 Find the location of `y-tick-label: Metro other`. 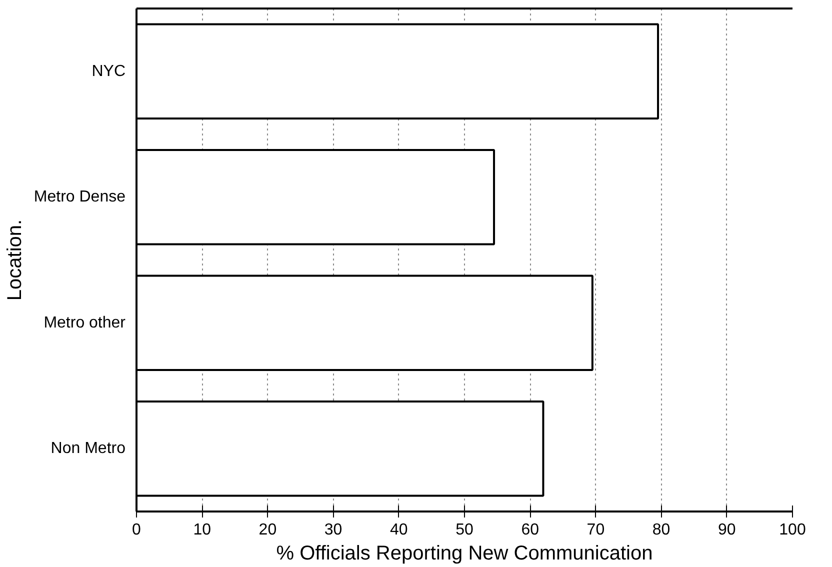

y-tick-label: Metro other is located at coordinates (85, 323).